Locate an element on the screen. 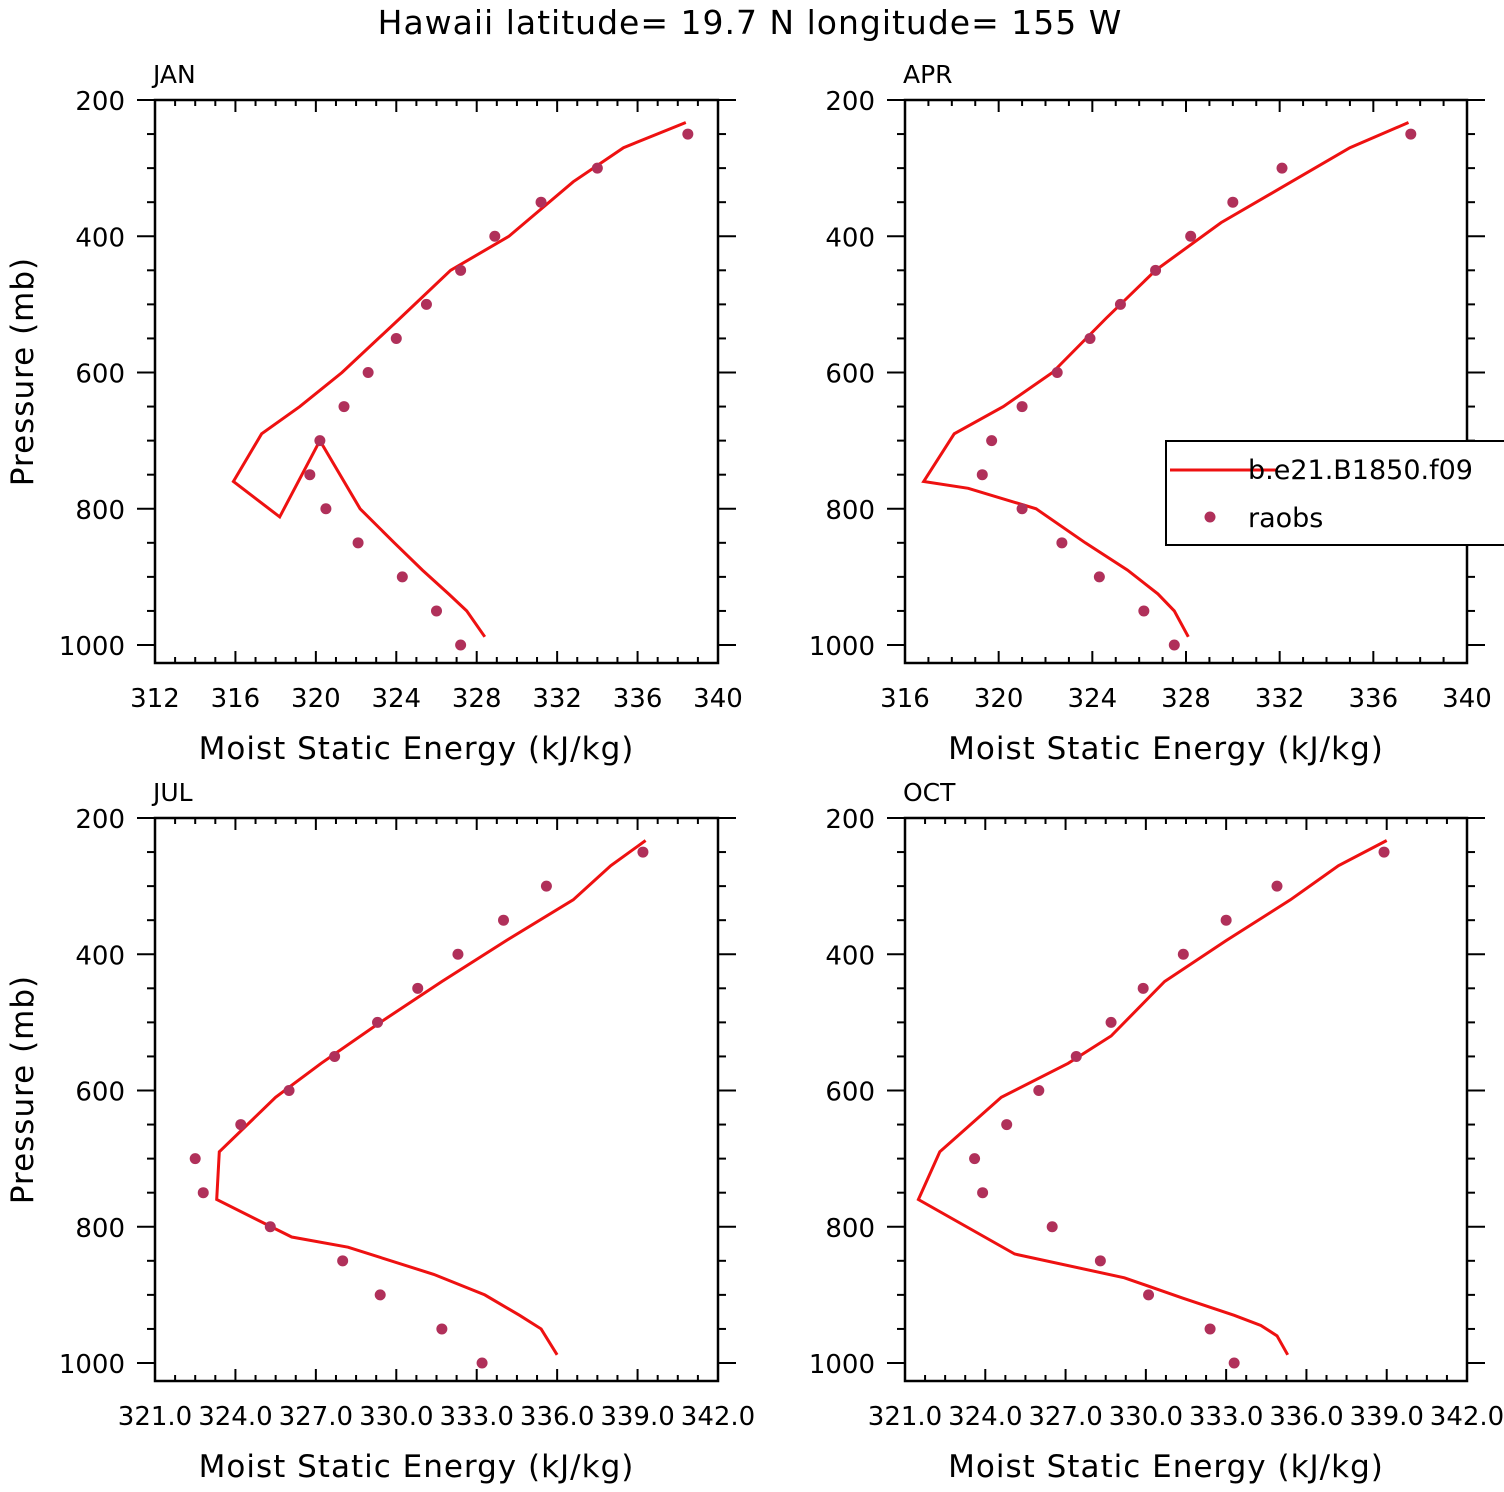 This screenshot has height=1492, width=1504. plot-frame-jul is located at coordinates (436, 1099).